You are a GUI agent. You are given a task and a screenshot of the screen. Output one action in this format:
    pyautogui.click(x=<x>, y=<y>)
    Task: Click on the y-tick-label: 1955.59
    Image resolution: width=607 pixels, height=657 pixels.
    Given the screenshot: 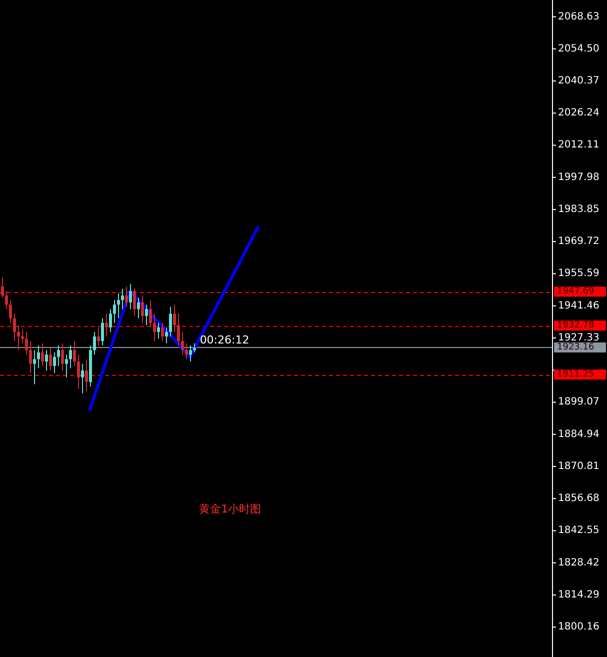 What is the action you would take?
    pyautogui.click(x=579, y=274)
    